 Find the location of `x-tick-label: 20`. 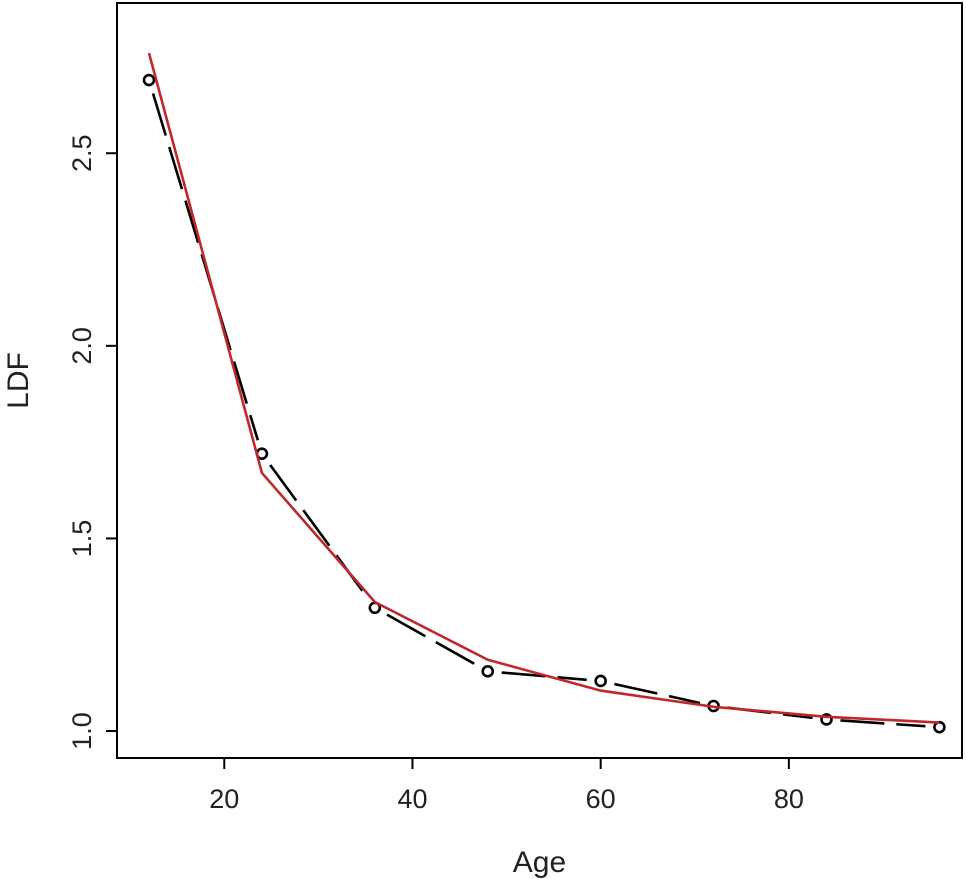

x-tick-label: 20 is located at coordinates (224, 799).